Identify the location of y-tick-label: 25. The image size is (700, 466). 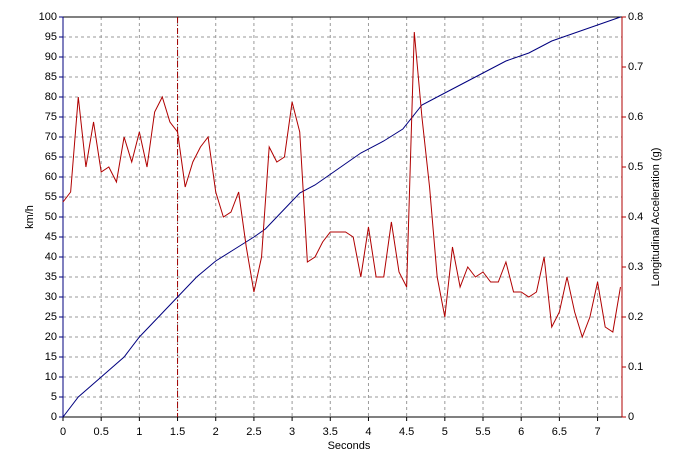
(51, 317).